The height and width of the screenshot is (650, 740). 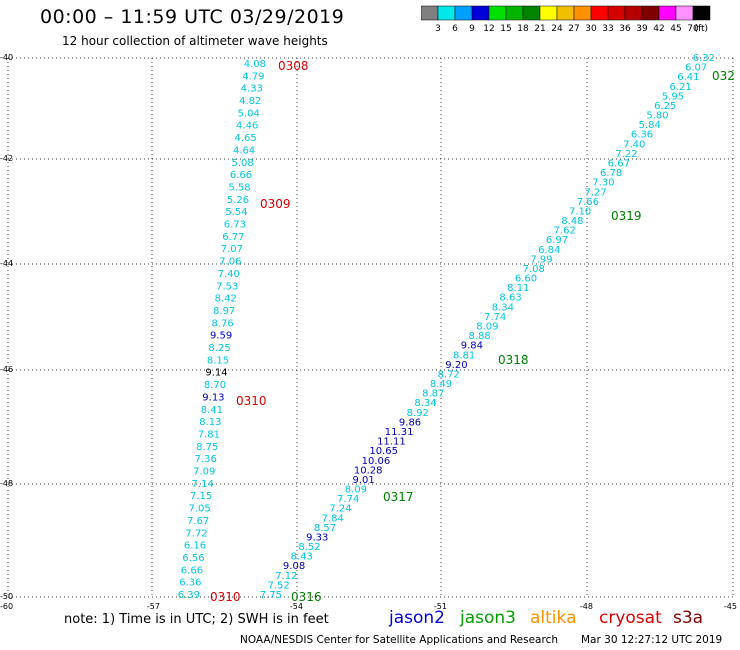 What do you see at coordinates (425, 403) in the screenshot?
I see `wave-height-reading: 8.34` at bounding box center [425, 403].